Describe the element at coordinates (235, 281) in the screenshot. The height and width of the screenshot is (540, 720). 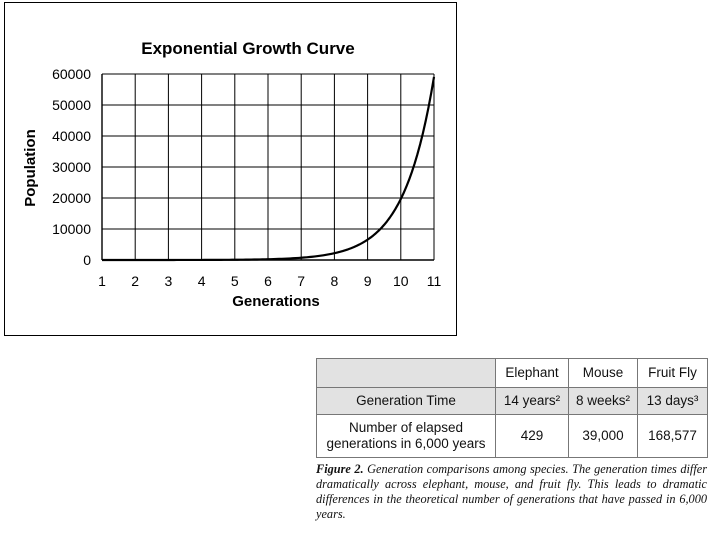
I see `x-tick-label: 5` at that location.